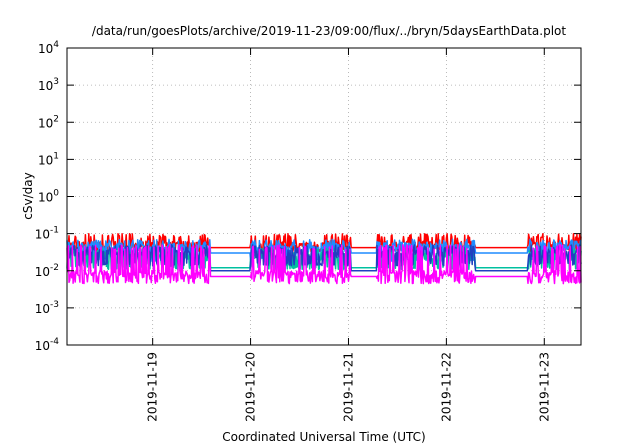 This screenshot has height=448, width=640. I want to click on y-tick-label: 10⁻³, so click(47, 308).